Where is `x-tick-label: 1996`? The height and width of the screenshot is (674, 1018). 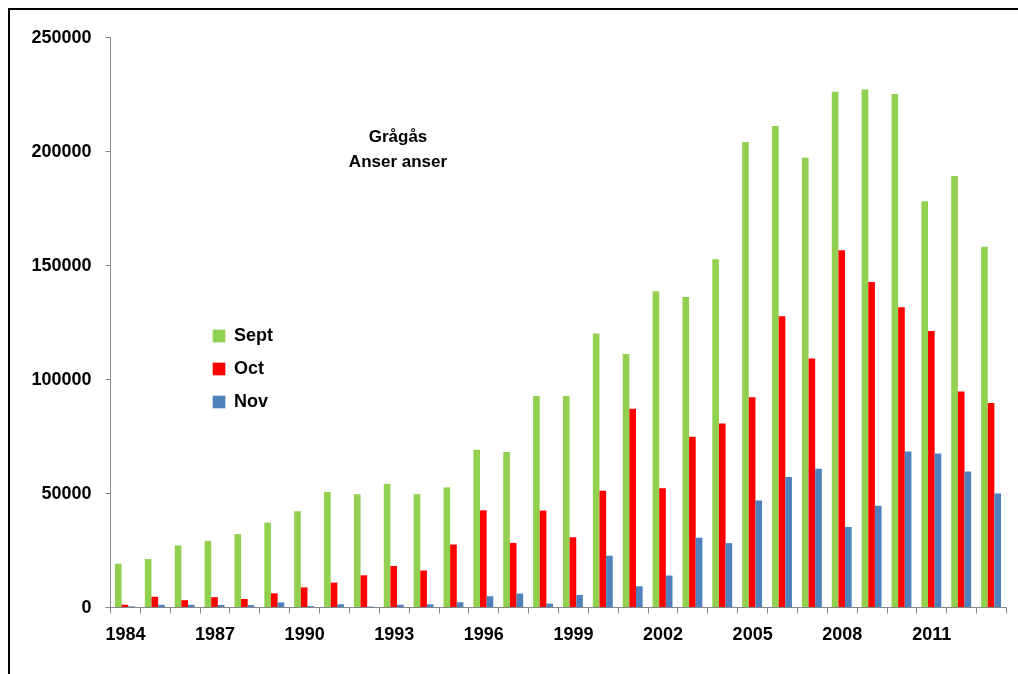 x-tick-label: 1996 is located at coordinates (483, 633).